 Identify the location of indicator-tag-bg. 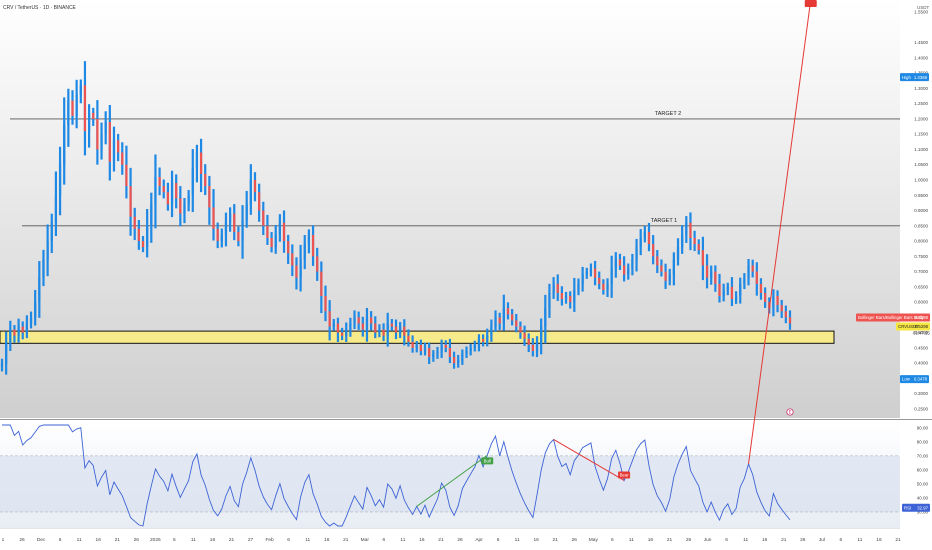
(893, 317).